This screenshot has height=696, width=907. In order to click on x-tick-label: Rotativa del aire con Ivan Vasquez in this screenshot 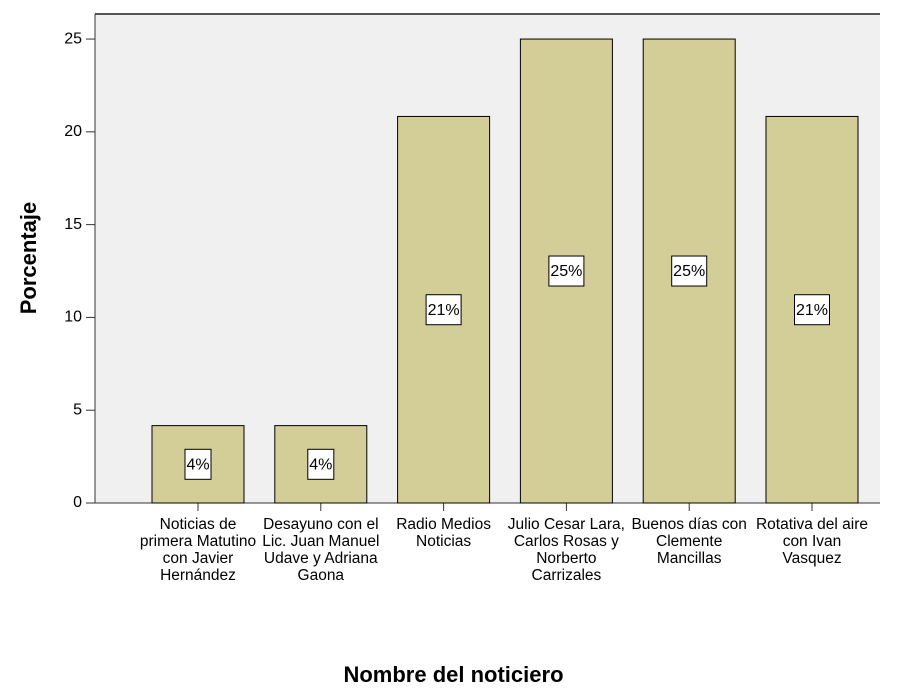, I will do `click(811, 541)`.